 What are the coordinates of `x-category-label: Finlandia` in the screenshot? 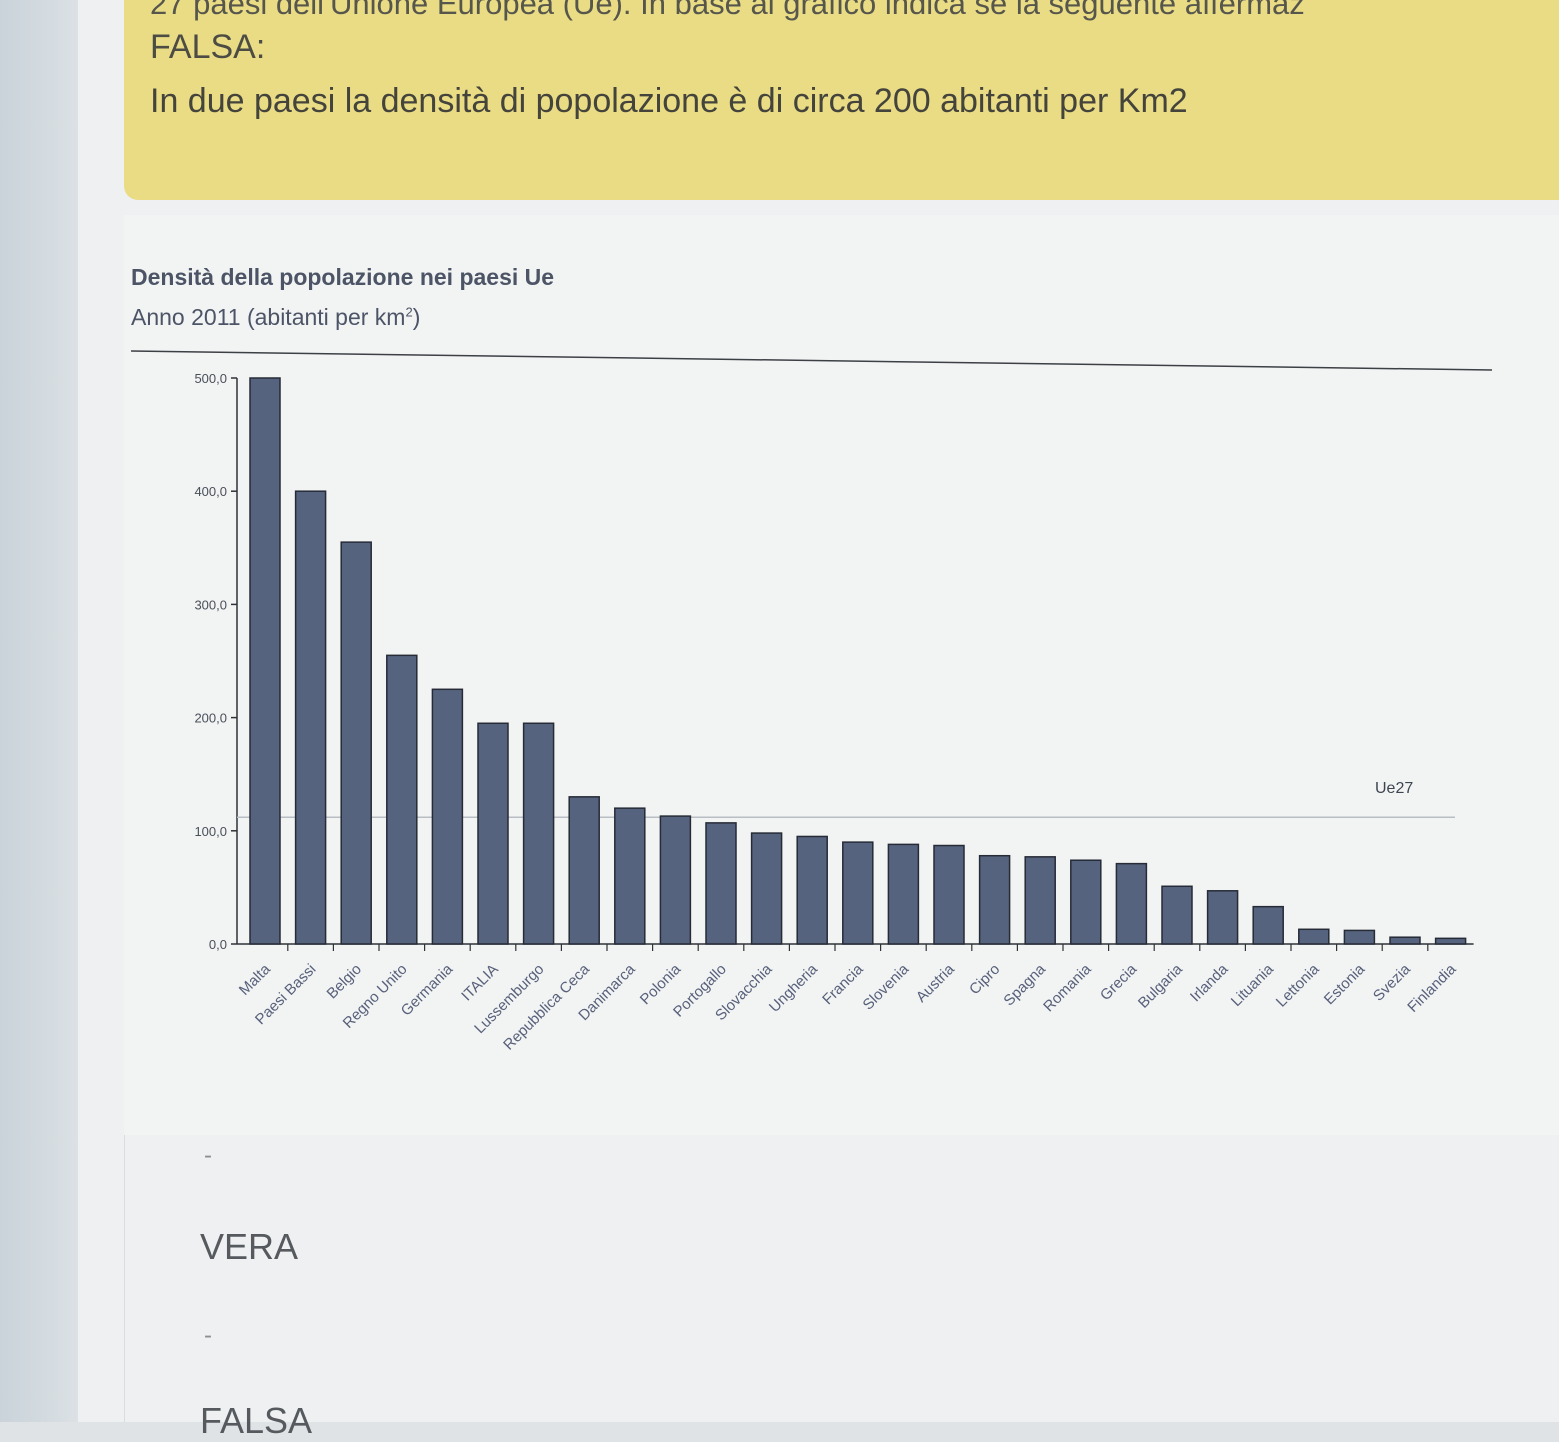 It's located at (1432, 988).